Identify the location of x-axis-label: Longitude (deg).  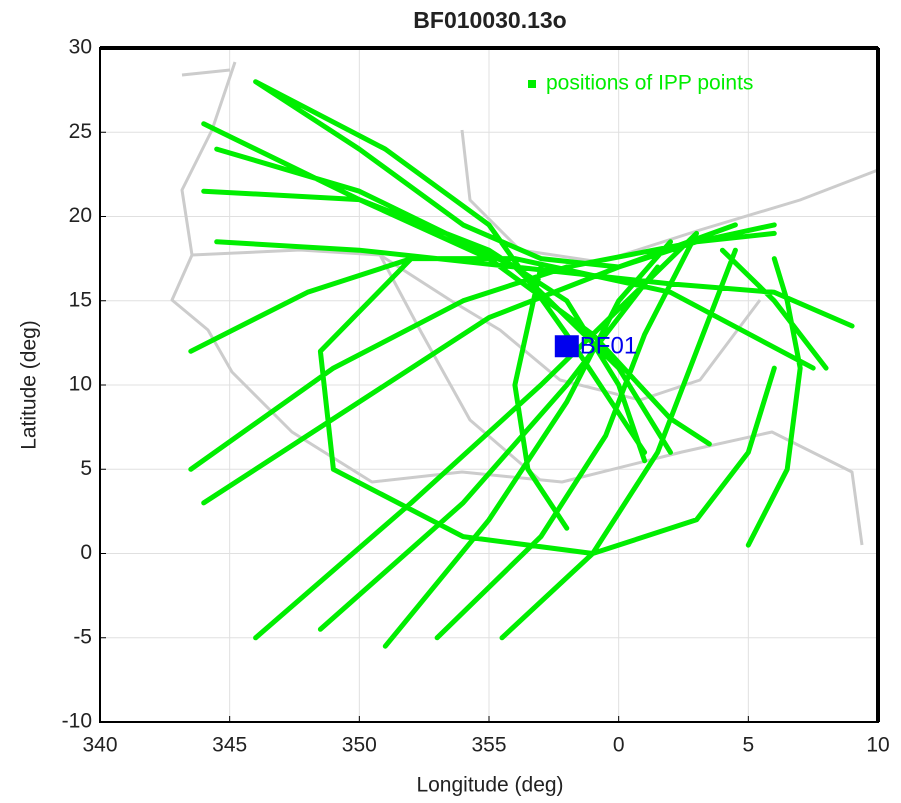
(489, 785).